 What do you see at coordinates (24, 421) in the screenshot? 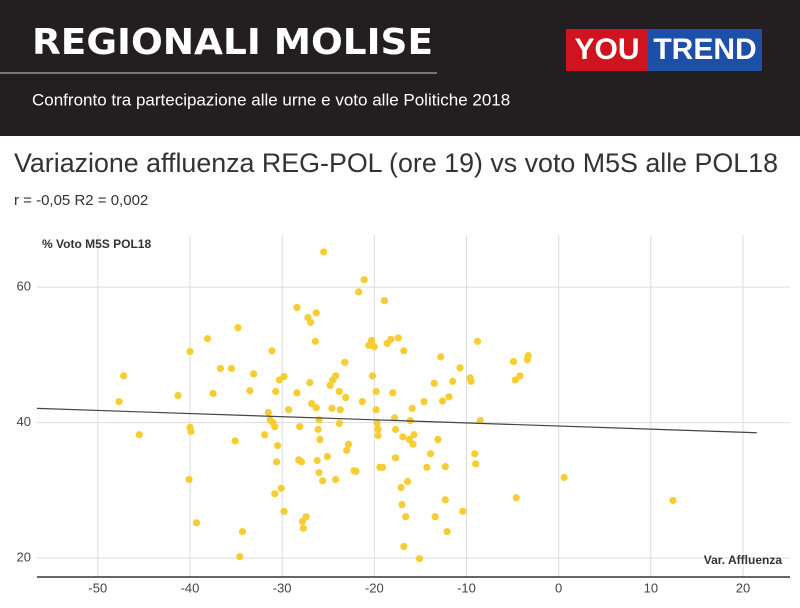
I see `y-tick-label: 40` at bounding box center [24, 421].